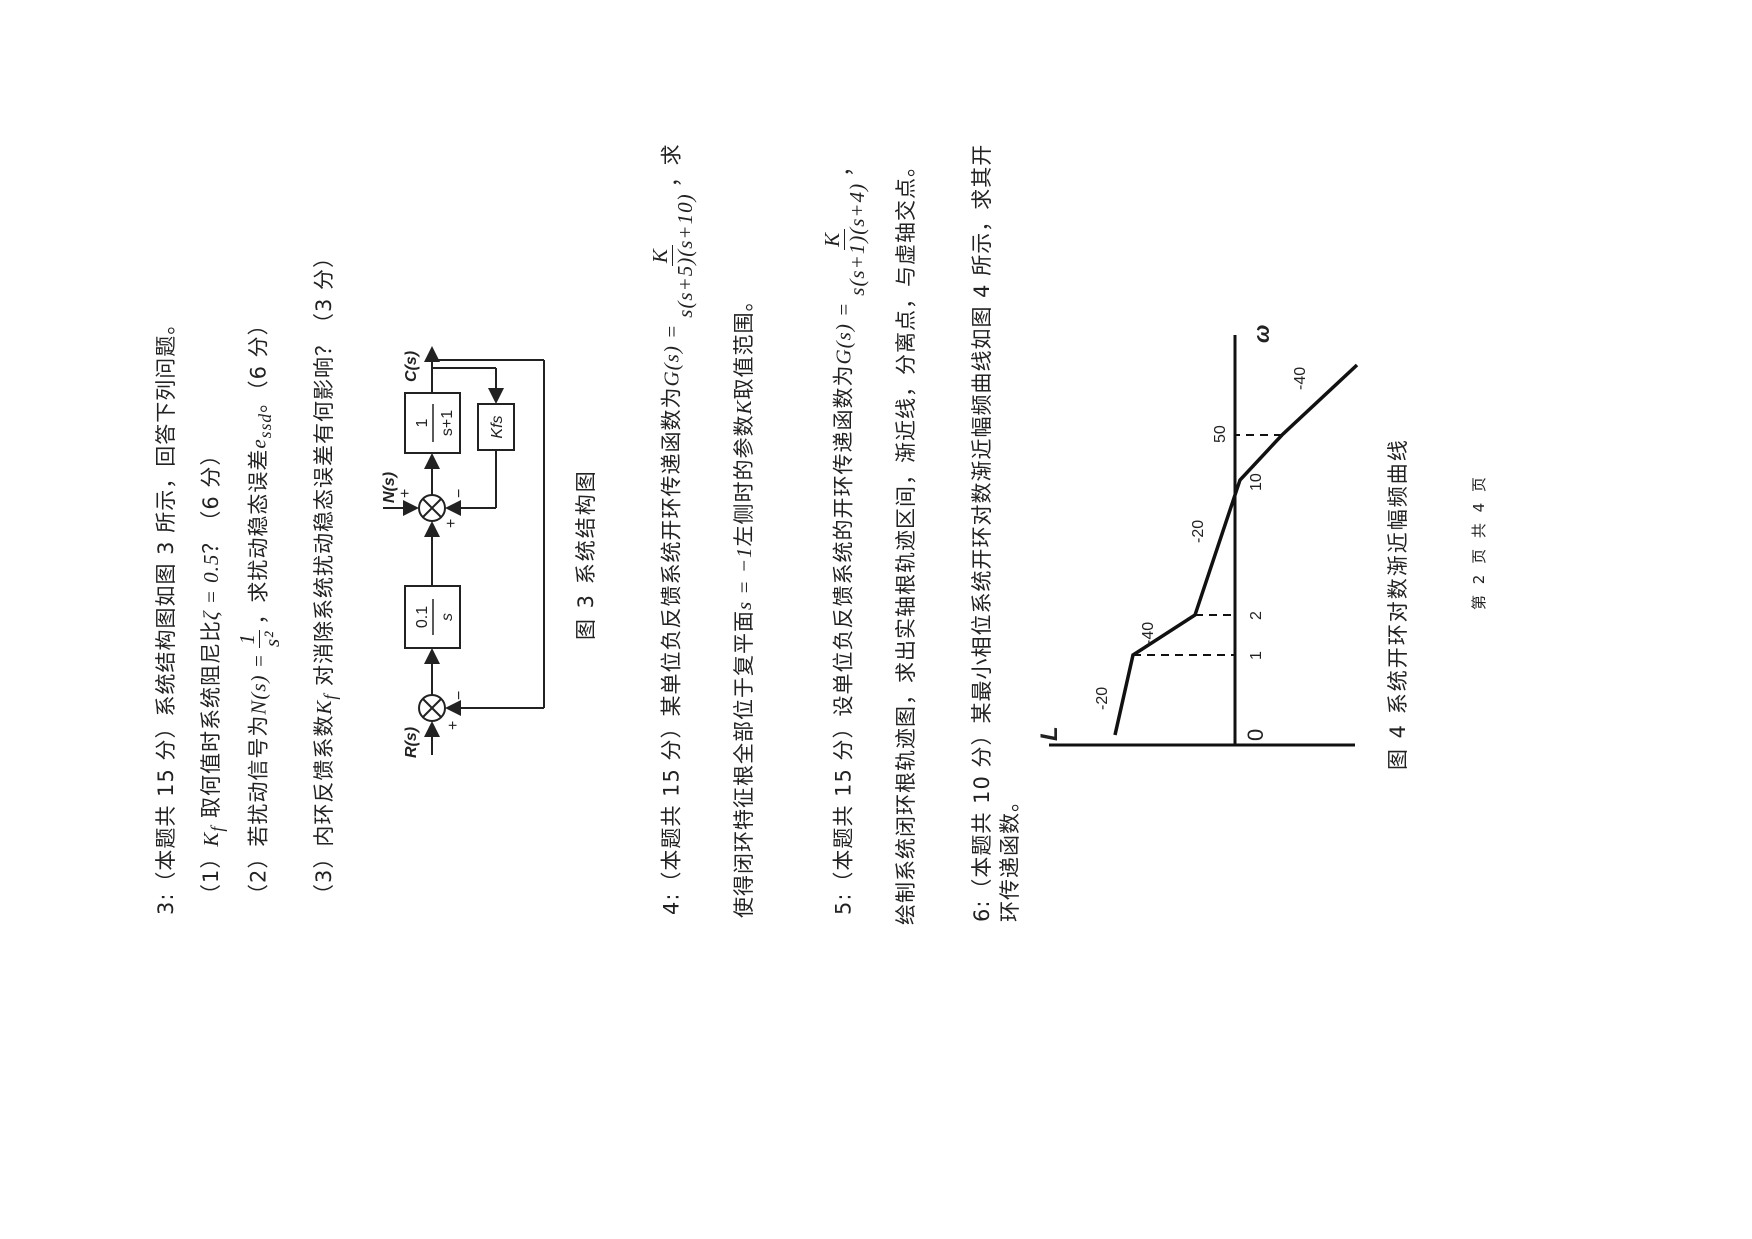 This screenshot has height=1239, width=1752. Describe the element at coordinates (1102, 698) in the screenshot. I see `slope-label-1: -20` at that location.